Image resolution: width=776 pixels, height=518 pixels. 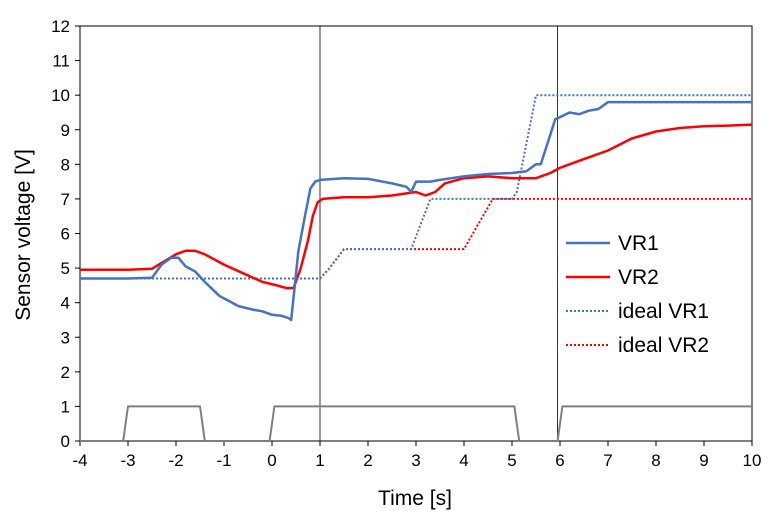 What do you see at coordinates (79, 460) in the screenshot?
I see `x-tick-label: -4` at bounding box center [79, 460].